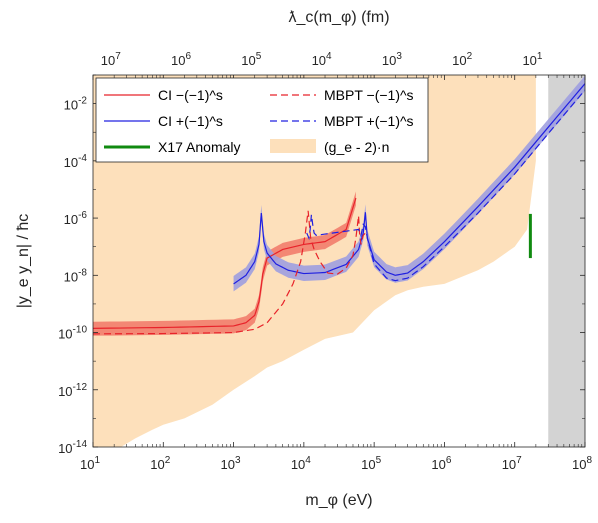 This screenshot has height=523, width=598. Describe the element at coordinates (190, 95) in the screenshot. I see `legend-label-ci_minus: CI −(−1)^s` at that location.